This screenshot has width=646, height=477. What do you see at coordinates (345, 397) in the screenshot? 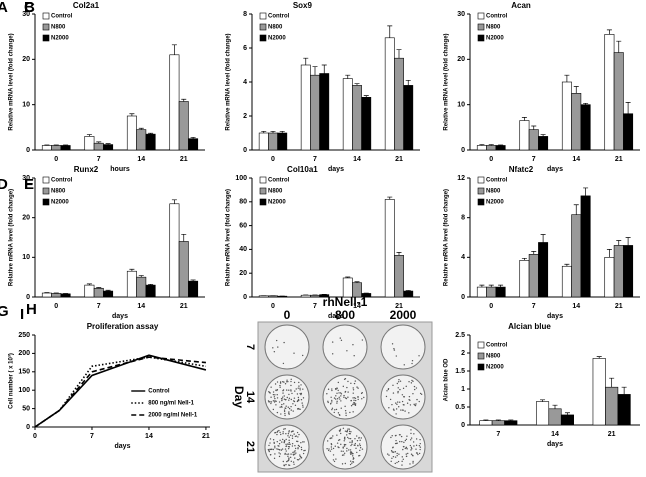
I see `well` at bounding box center [345, 397].